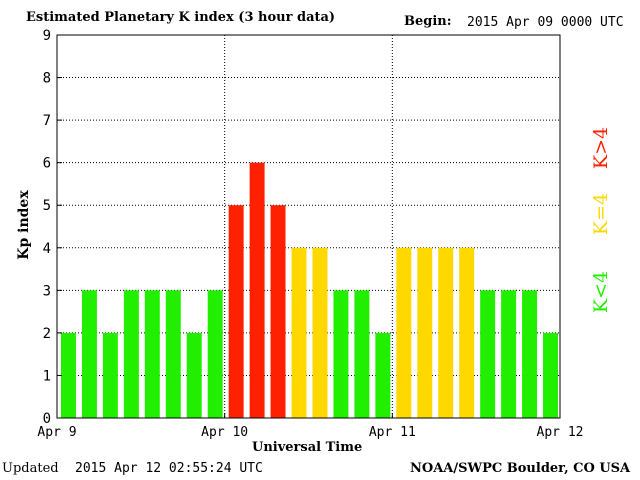 The width and height of the screenshot is (640, 480). I want to click on legend-high: K>4, so click(601, 148).